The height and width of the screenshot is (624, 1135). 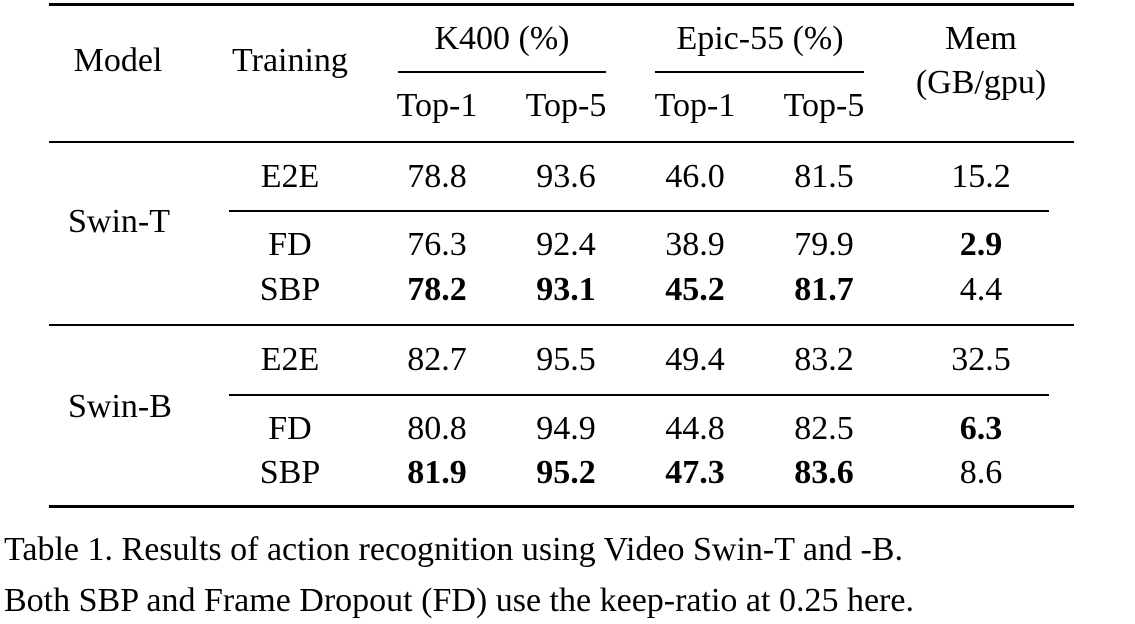 What do you see at coordinates (566, 472) in the screenshot?
I see `k400-top5-cell-best: 95.2` at bounding box center [566, 472].